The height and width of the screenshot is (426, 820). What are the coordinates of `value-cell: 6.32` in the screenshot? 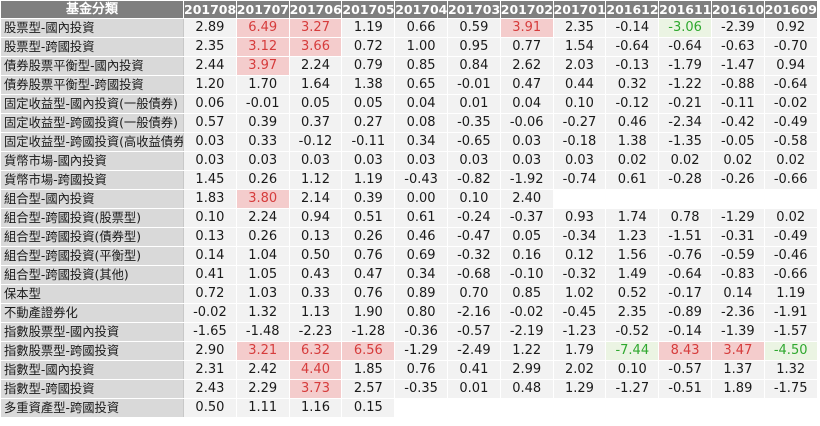 It's located at (315, 351).